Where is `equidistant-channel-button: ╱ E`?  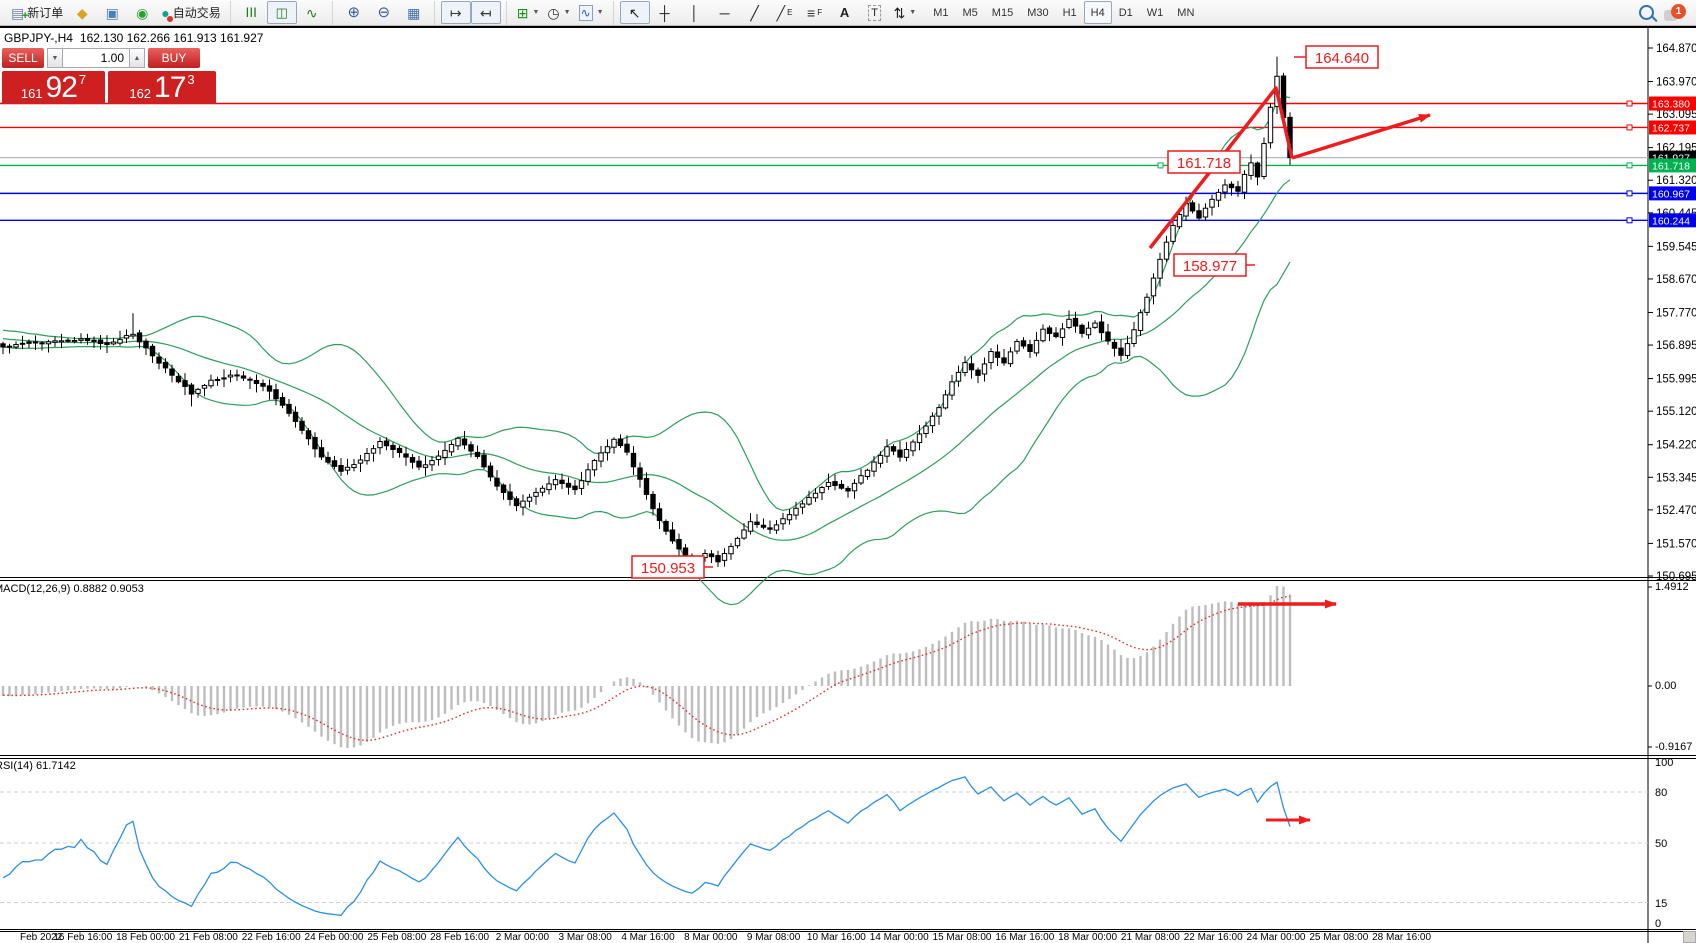 equidistant-channel-button: ╱ E is located at coordinates (785, 12).